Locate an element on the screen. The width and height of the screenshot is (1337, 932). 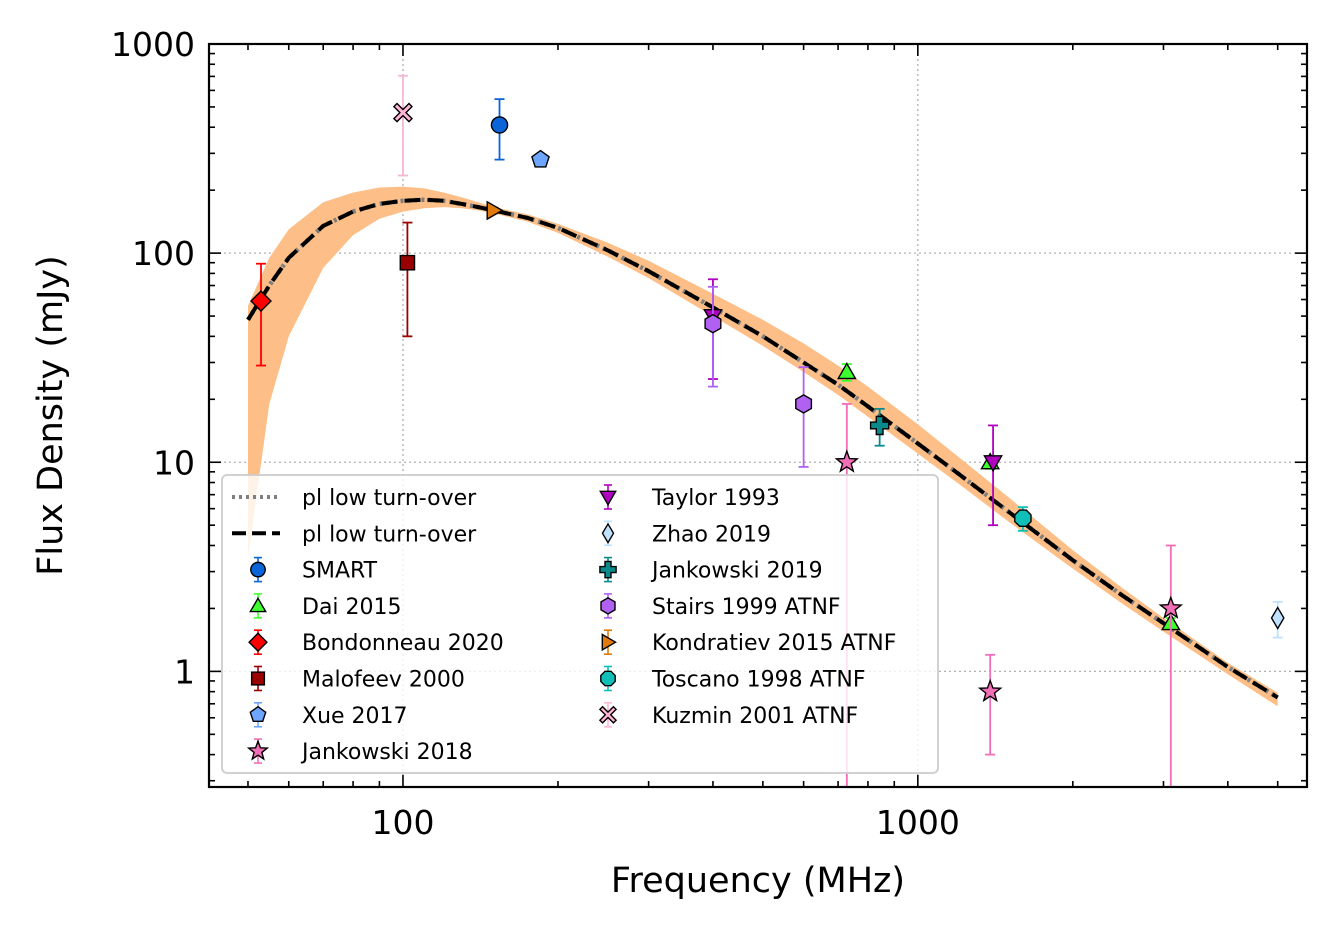
legend-entry: Malofeev 2000 is located at coordinates (357, 679).